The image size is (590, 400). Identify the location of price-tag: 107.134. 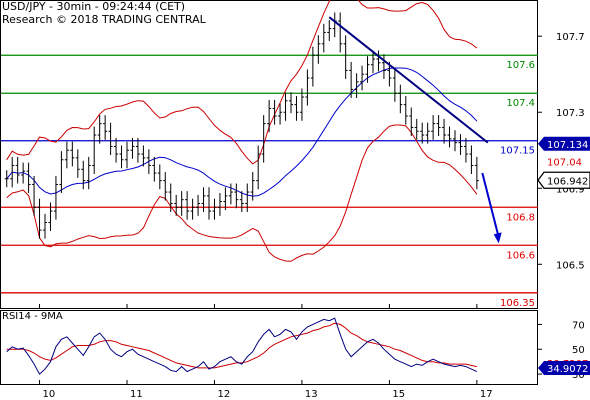
(564, 143).